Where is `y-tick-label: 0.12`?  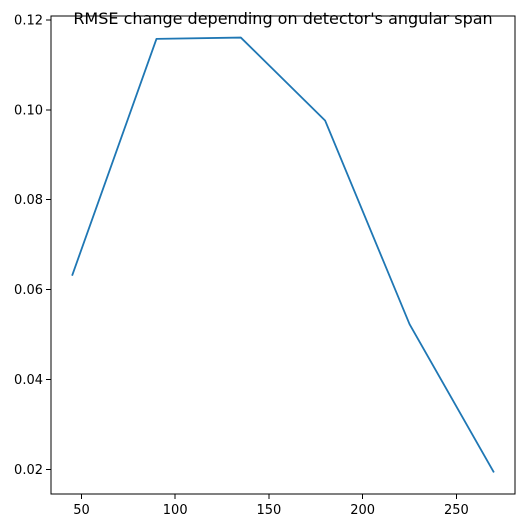
y-tick-label: 0.12 is located at coordinates (28, 21).